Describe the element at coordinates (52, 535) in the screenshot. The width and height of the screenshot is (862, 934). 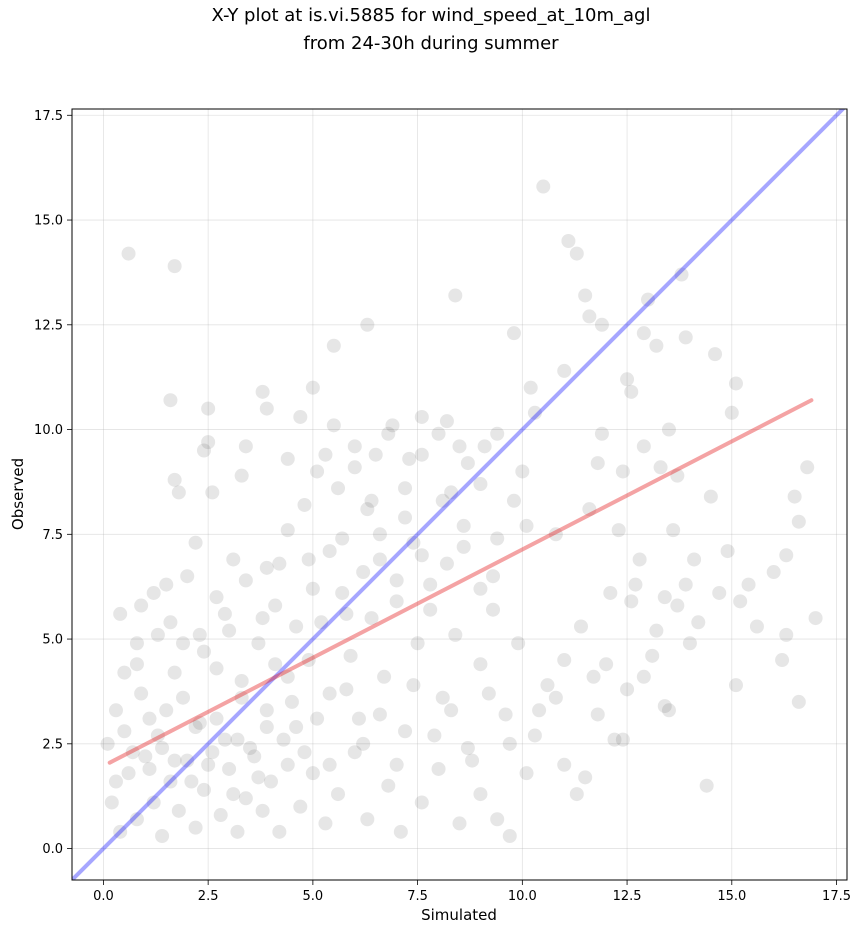
I see `y-tick-label: 7.5` at that location.